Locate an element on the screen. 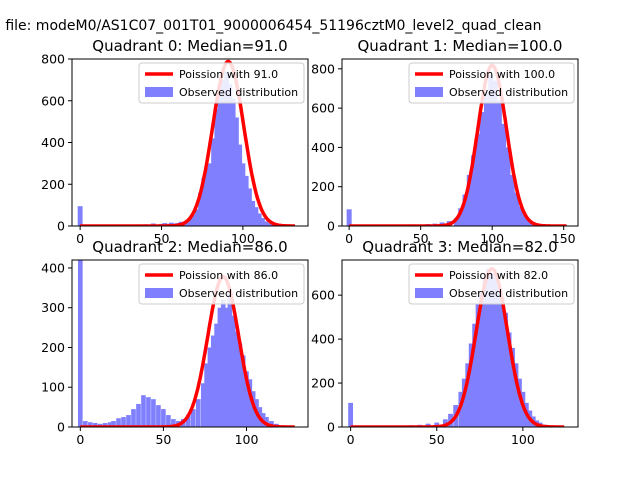 The height and width of the screenshot is (480, 640). panel-title: Quadrant 0: Median=91.0 is located at coordinates (189, 46).